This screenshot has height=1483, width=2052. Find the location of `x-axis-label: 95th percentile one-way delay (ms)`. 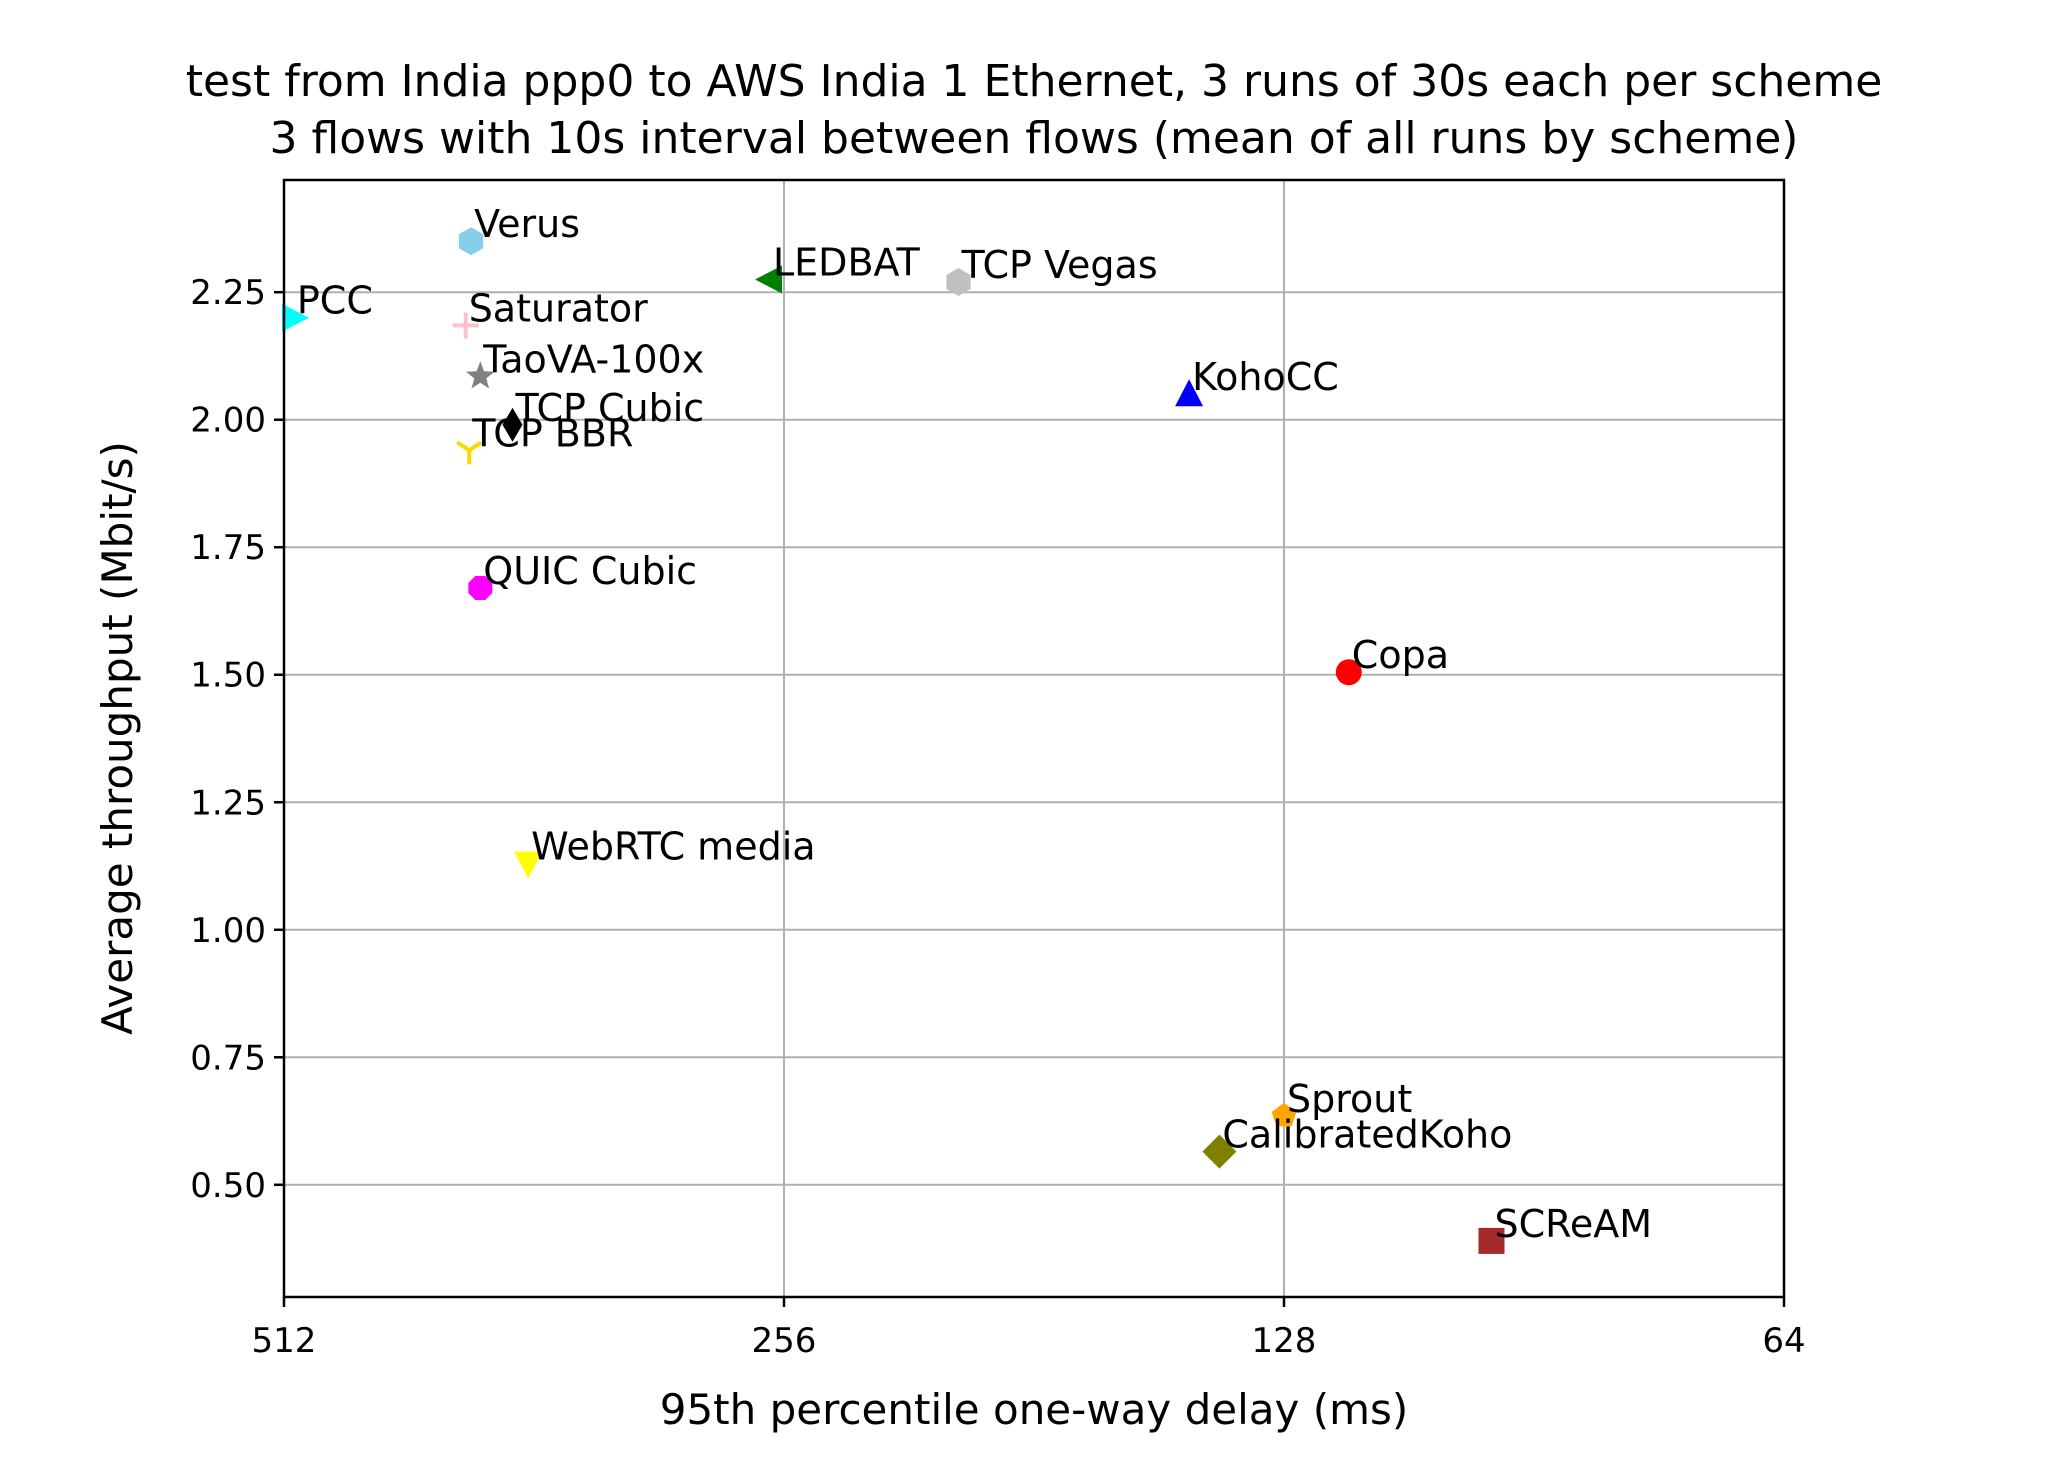

x-axis-label: 95th percentile one-way delay (ms) is located at coordinates (1034, 1409).